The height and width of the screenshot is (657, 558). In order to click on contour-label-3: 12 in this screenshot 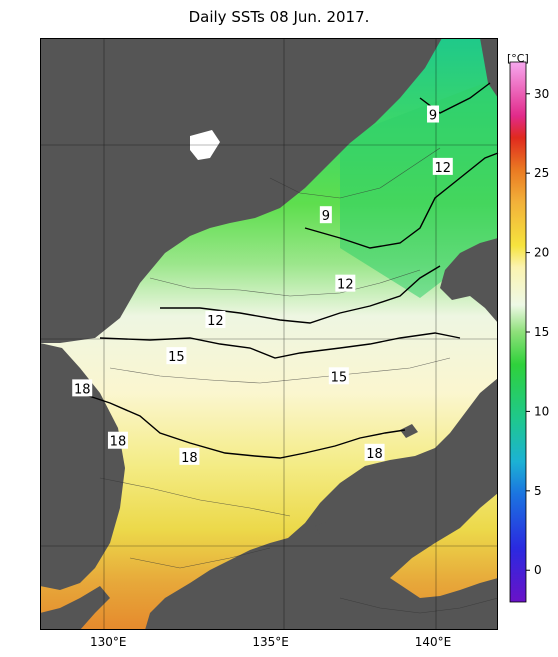, I will do `click(345, 283)`.